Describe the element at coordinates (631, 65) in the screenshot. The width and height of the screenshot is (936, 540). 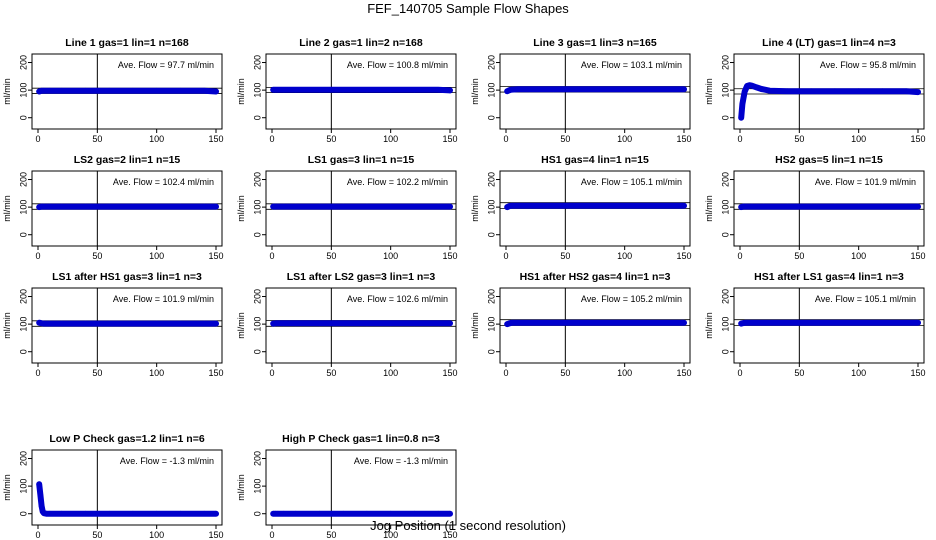
I see `average-flow-annotation: Ave. Flow = 103.1 ml/min` at that location.